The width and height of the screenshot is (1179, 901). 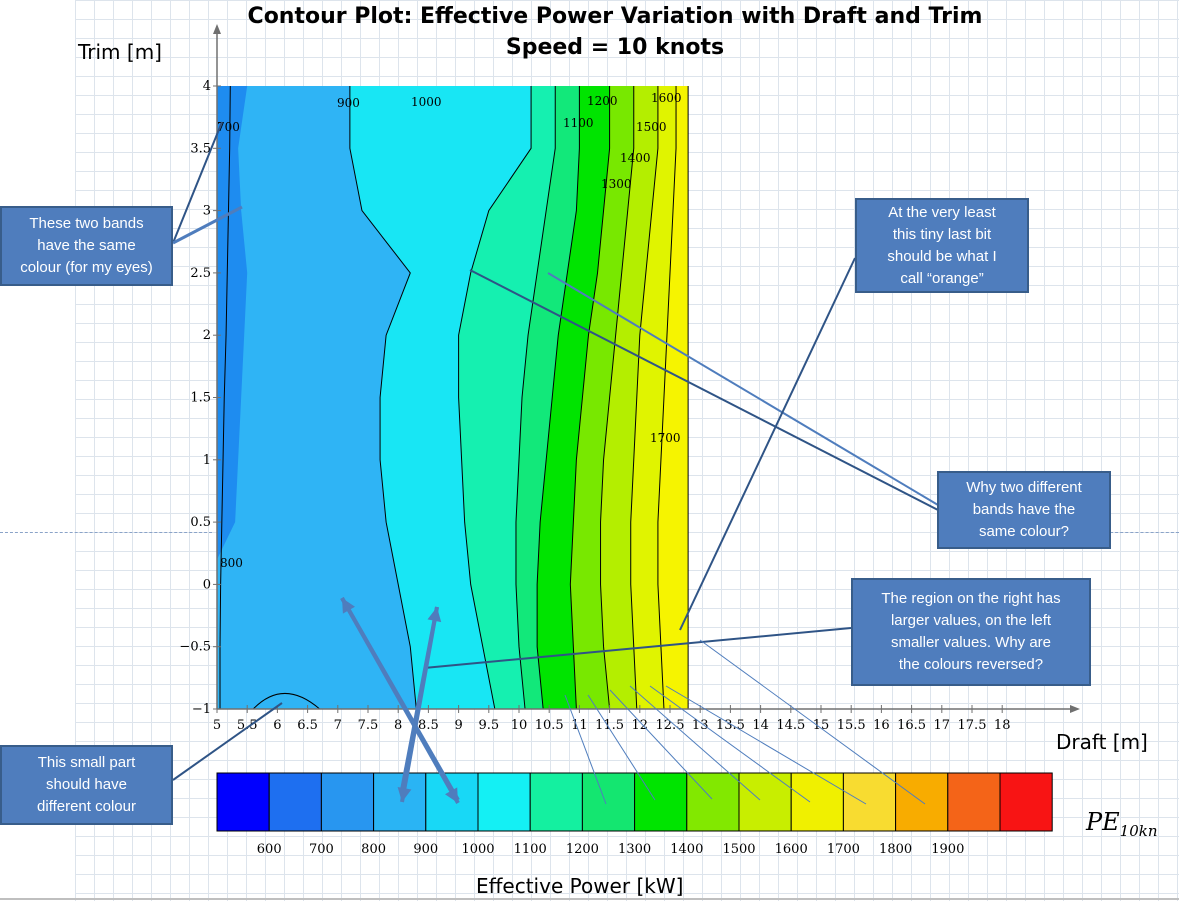 I want to click on x-tick-label: 14.5, so click(x=790, y=725).